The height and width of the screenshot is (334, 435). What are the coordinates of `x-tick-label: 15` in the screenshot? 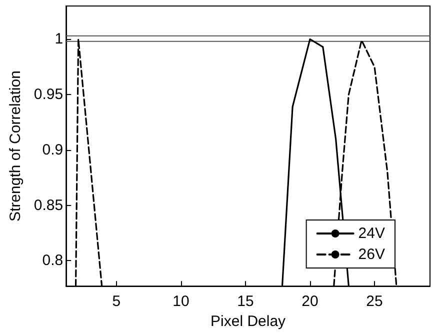 It's located at (245, 301).